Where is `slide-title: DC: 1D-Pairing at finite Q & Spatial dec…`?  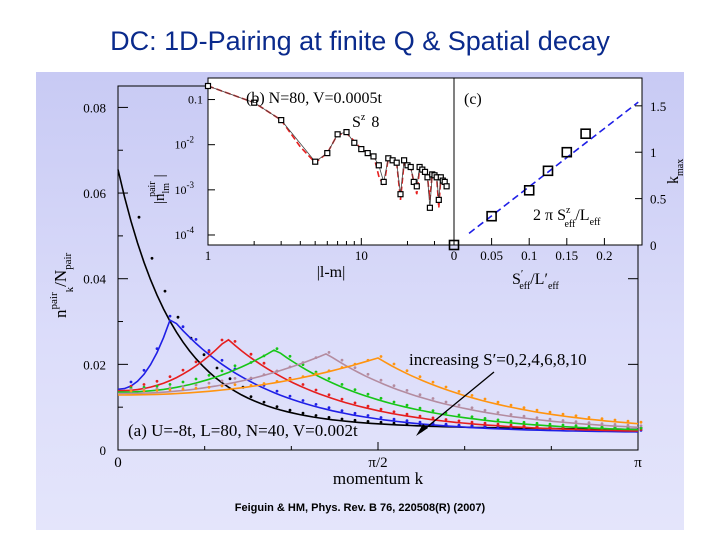
slide-title: DC: 1D-Pairing at finite Q & Spatial dec… is located at coordinates (360, 41).